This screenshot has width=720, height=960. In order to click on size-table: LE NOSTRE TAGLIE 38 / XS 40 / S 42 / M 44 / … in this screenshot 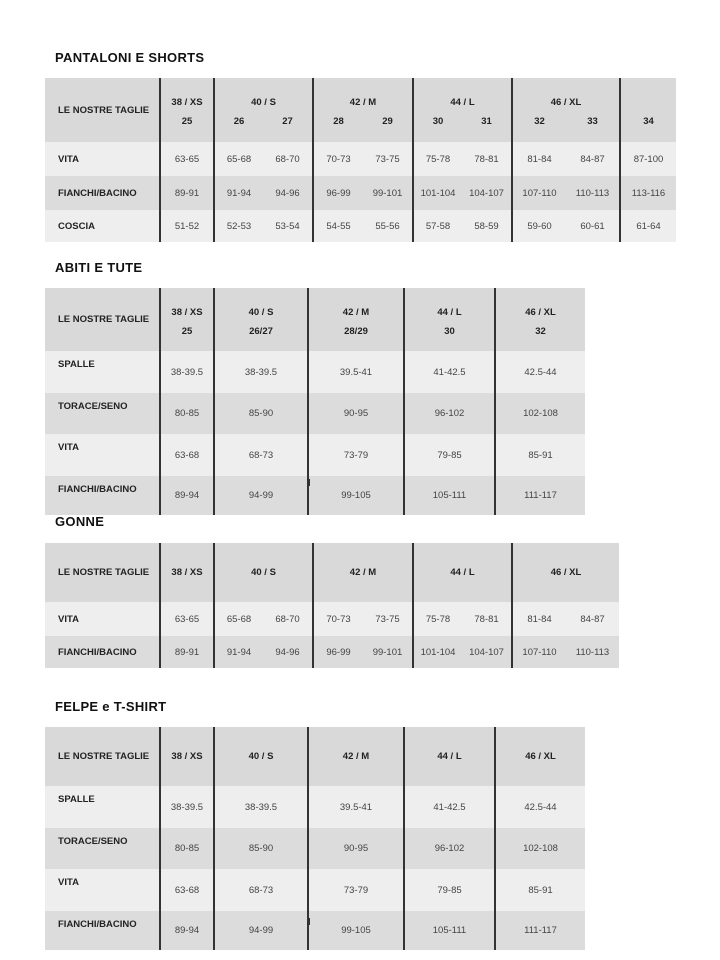, I will do `click(360, 160)`.